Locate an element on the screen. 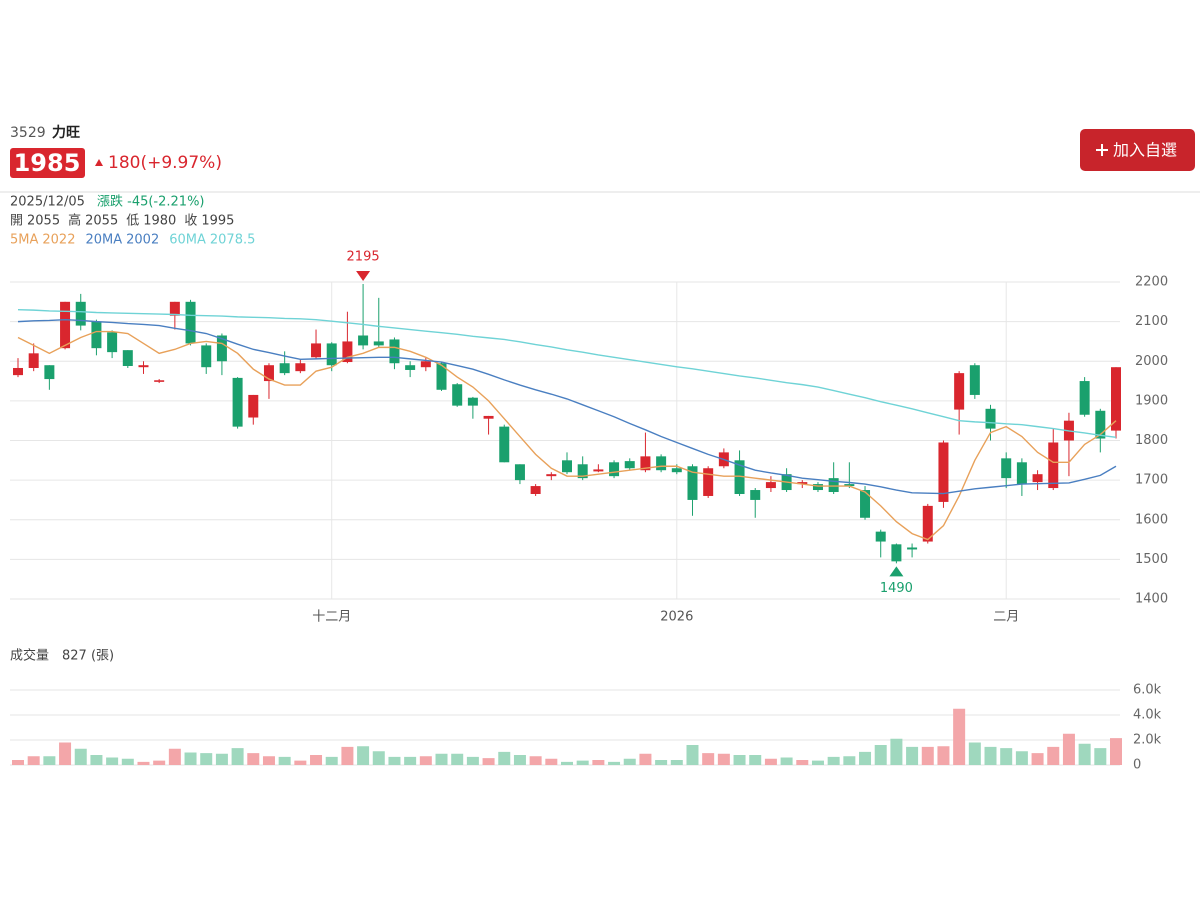 This screenshot has width=1200, height=900. ma-line is located at coordinates (567, 374).